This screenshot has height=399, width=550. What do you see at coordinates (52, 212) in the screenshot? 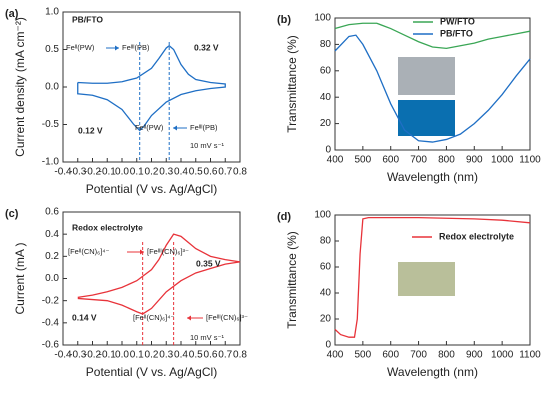
I see `y-tick-label: 0.6` at bounding box center [52, 212].